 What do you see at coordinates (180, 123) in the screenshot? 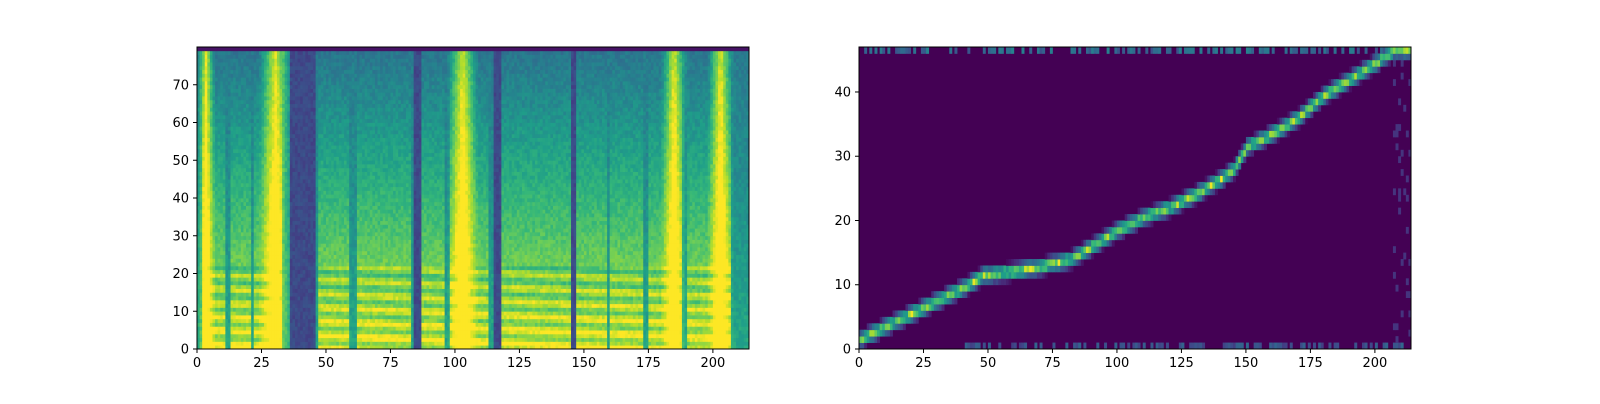
I see `y-tick-label: 60` at bounding box center [180, 123].